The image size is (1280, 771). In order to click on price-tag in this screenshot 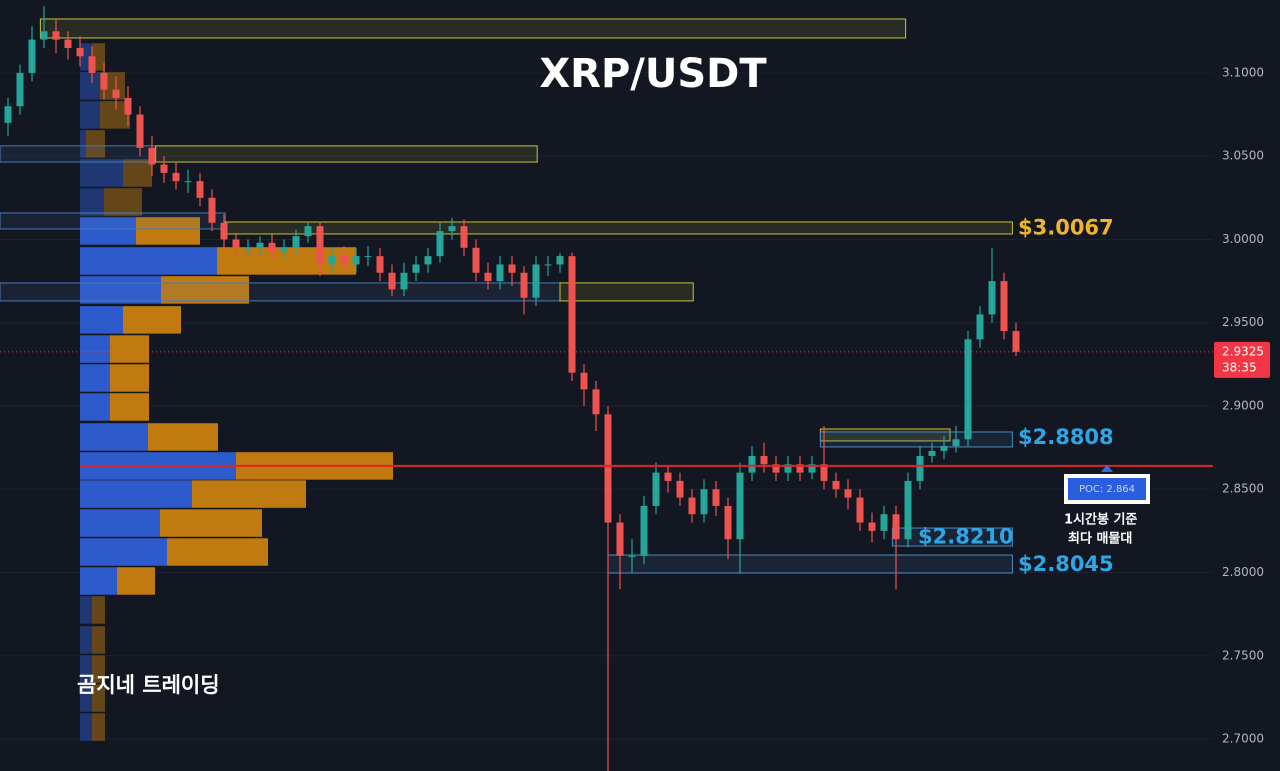, I will do `click(1242, 359)`.